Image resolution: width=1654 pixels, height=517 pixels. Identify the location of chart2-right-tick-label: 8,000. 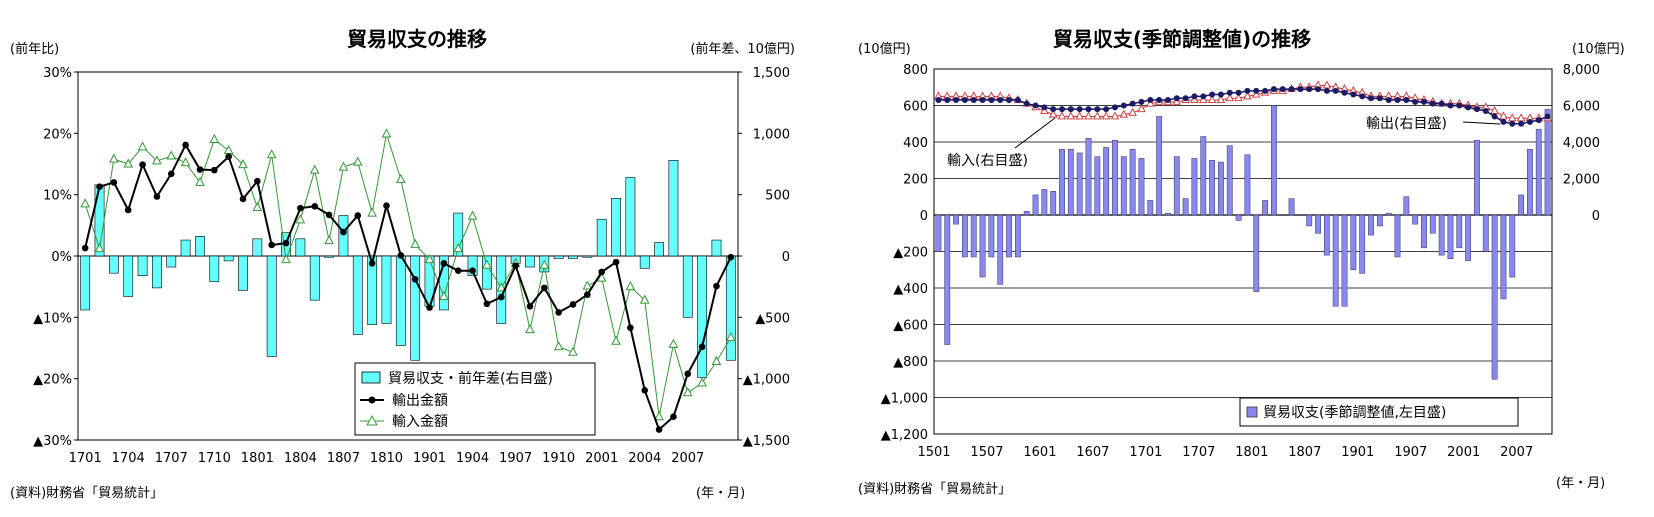
(1581, 70).